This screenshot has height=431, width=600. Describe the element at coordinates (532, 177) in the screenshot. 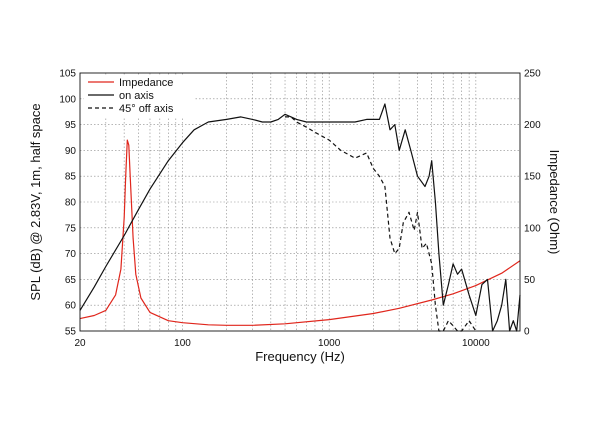

I see `y2-tick-label: 150` at that location.